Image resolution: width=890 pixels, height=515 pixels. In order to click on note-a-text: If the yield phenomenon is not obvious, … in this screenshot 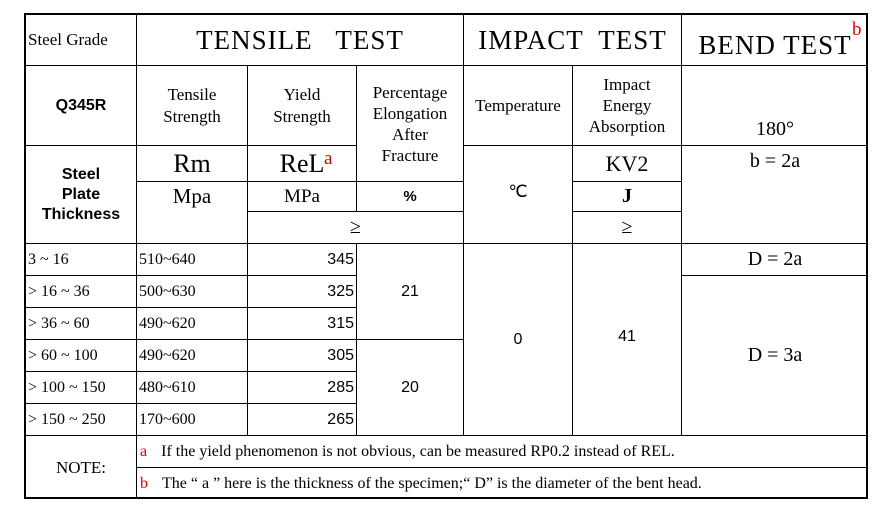, I will do `click(418, 451)`.